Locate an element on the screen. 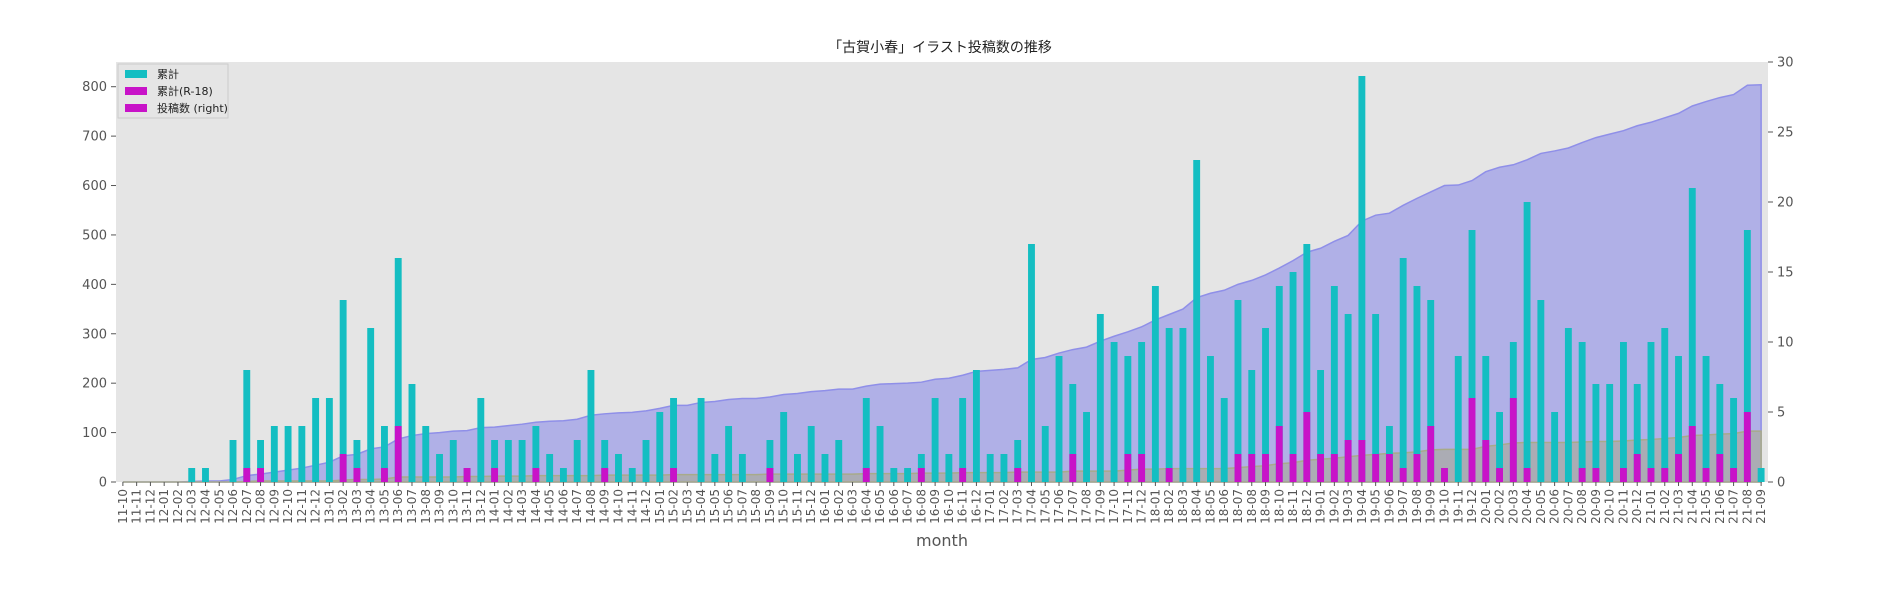 This screenshot has height=600, width=1900. x-tick-label: 18-07 is located at coordinates (1238, 506).